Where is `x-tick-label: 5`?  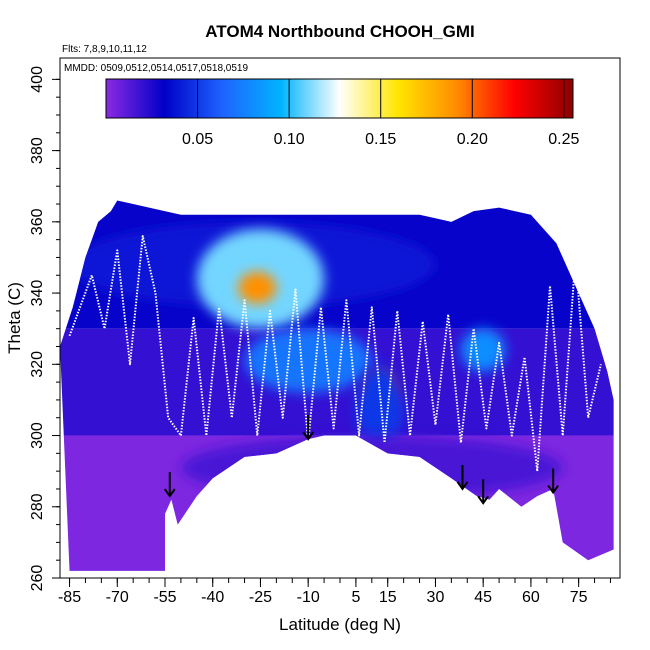 x-tick-label: 5 is located at coordinates (355, 597).